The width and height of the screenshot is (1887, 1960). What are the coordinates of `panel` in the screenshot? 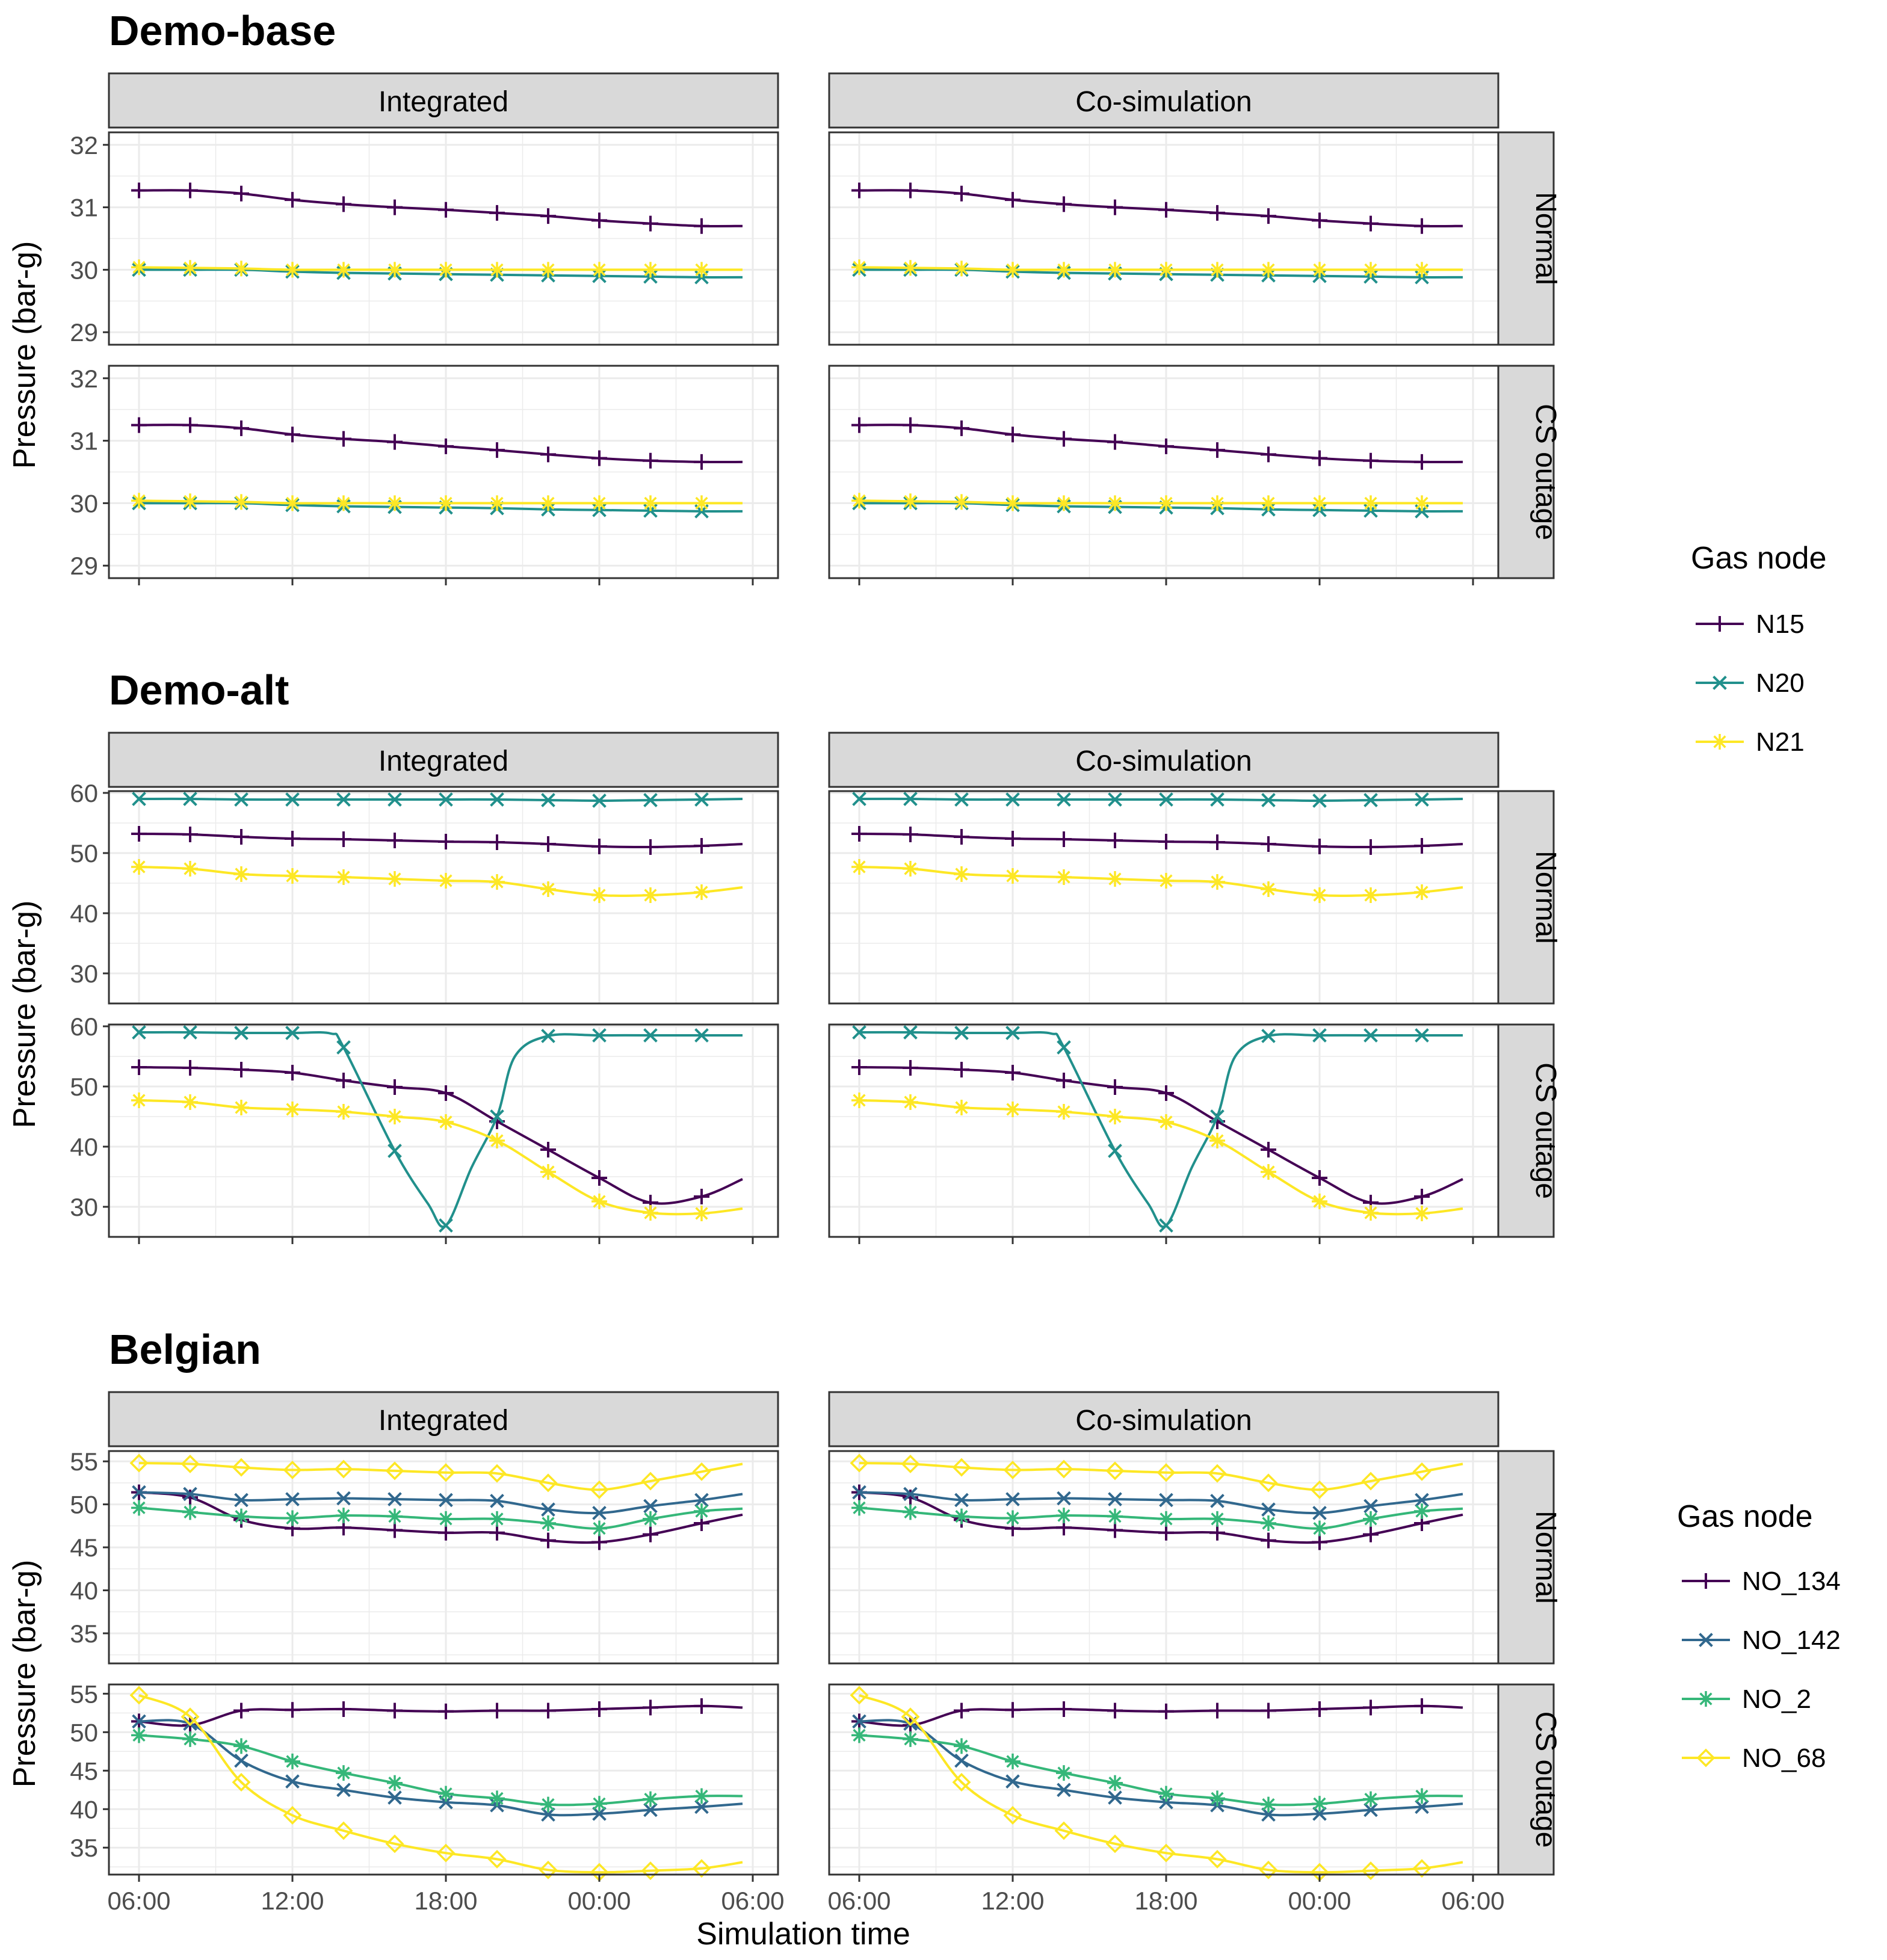 It's located at (1163, 1133).